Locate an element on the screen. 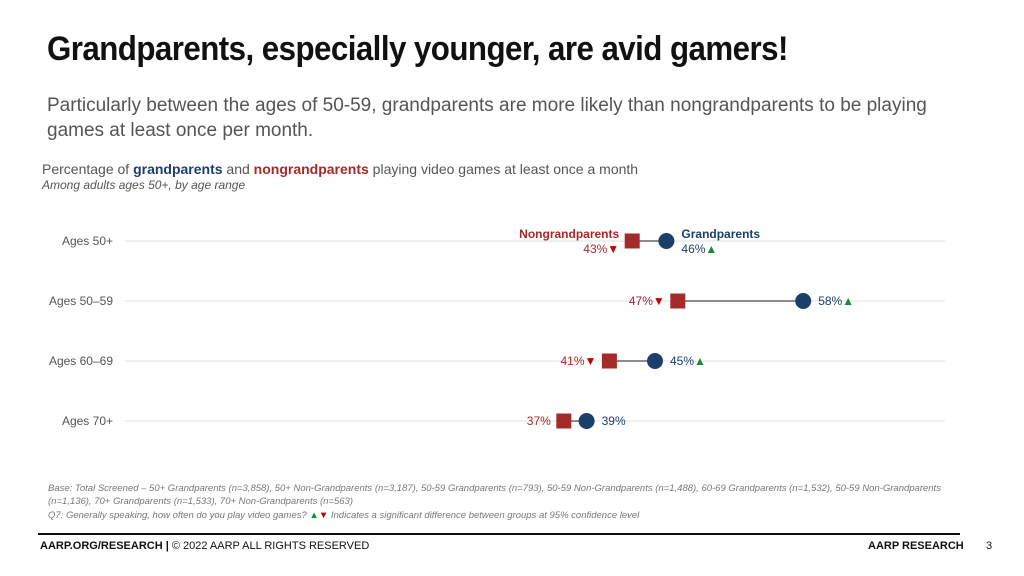 This screenshot has height=576, width=1024. footer-rights: © 2022 AARP ALL RIGHTS RESERVED is located at coordinates (269, 546).